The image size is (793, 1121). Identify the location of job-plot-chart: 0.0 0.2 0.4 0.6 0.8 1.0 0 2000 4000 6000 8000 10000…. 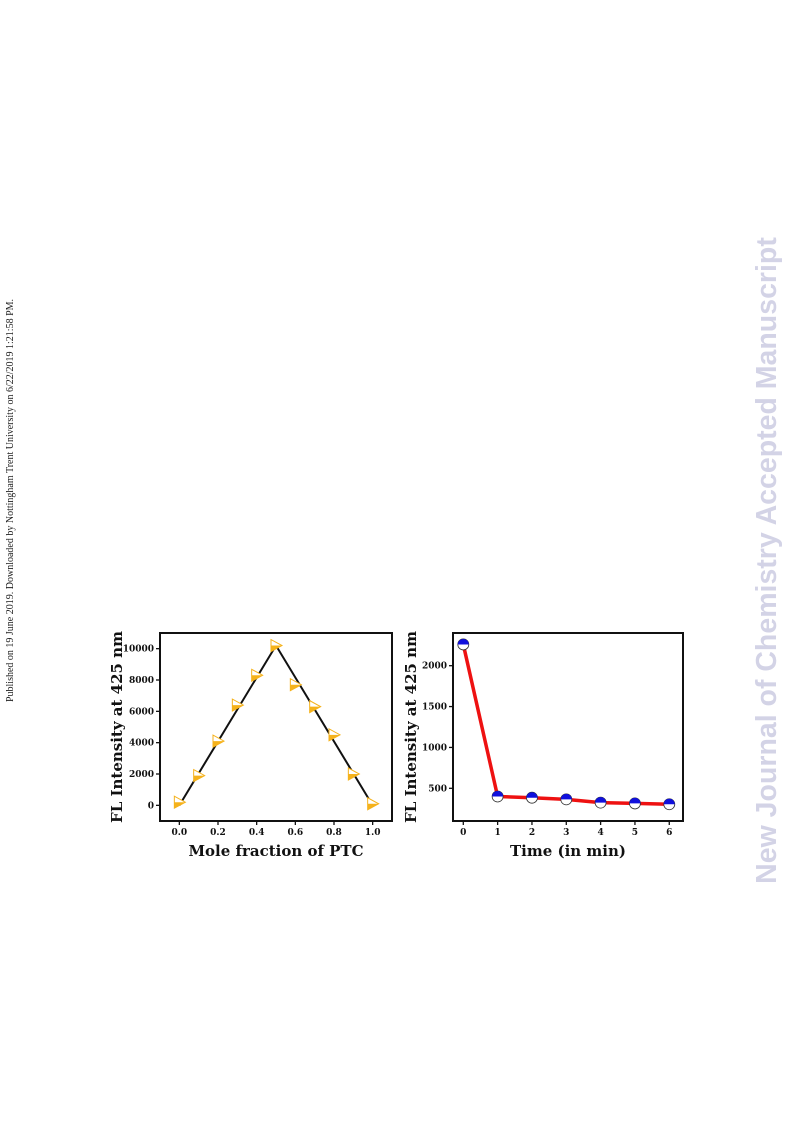
(250, 742).